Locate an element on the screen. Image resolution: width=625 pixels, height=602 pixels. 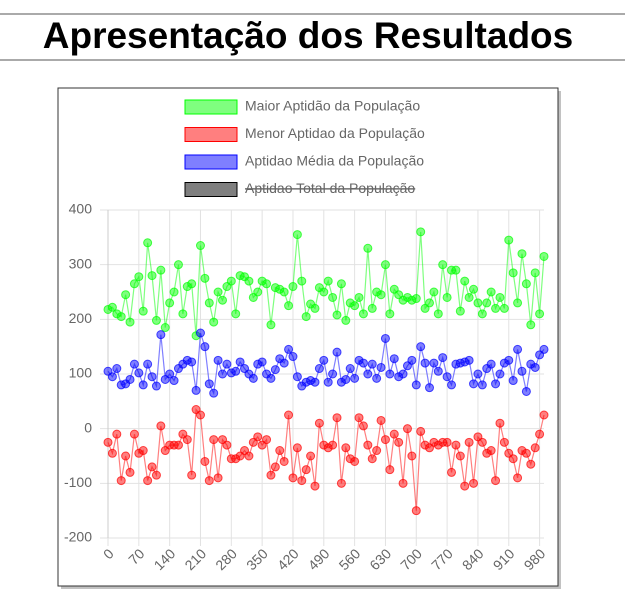
legend-swatch is located at coordinates (211, 107).